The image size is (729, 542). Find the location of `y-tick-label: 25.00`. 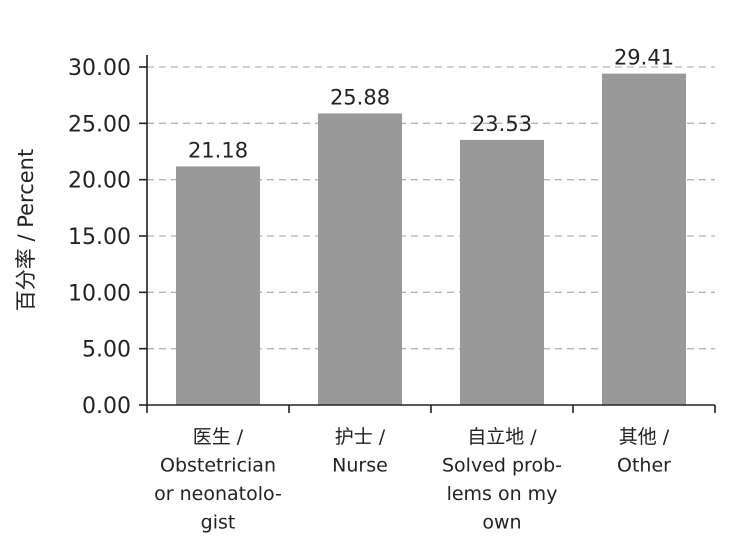

y-tick-label: 25.00 is located at coordinates (99, 124).